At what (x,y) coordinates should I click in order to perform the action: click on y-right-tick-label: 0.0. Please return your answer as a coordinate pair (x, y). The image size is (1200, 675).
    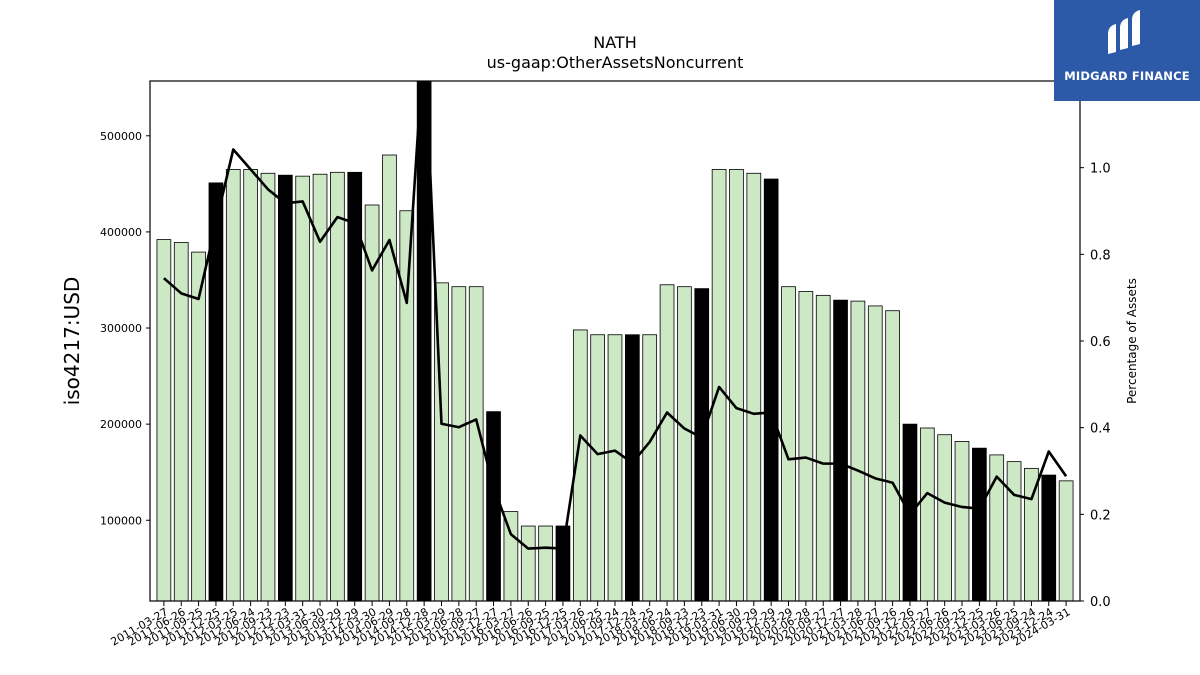
    Looking at the image, I should click on (1100, 602).